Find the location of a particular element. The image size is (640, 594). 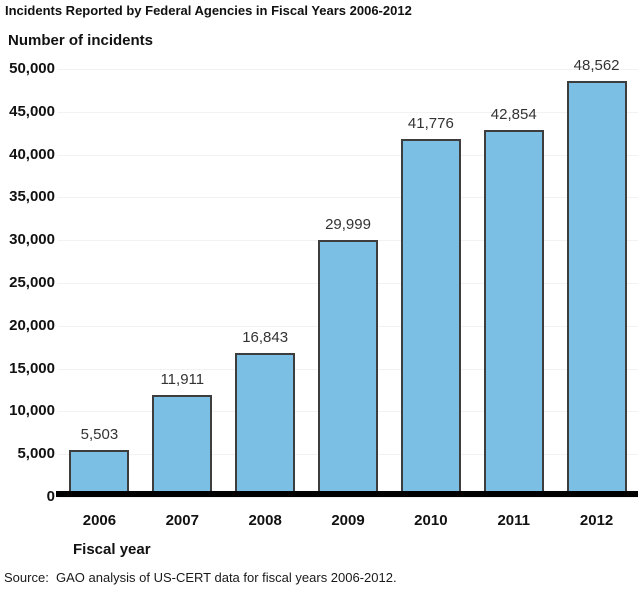

x-tick-label: 2009 is located at coordinates (348, 520).